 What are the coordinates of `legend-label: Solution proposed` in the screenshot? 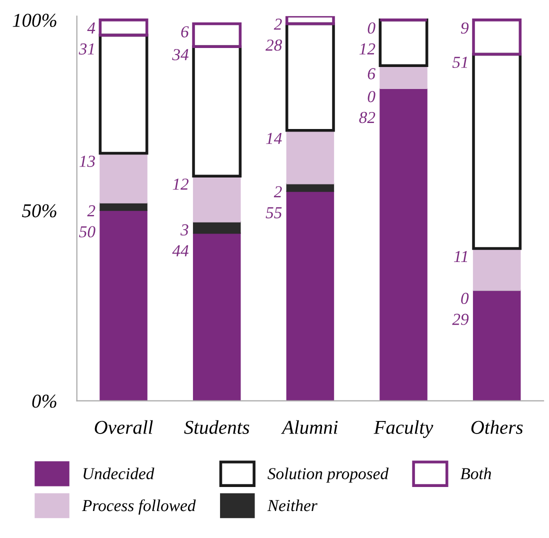 It's located at (328, 475).